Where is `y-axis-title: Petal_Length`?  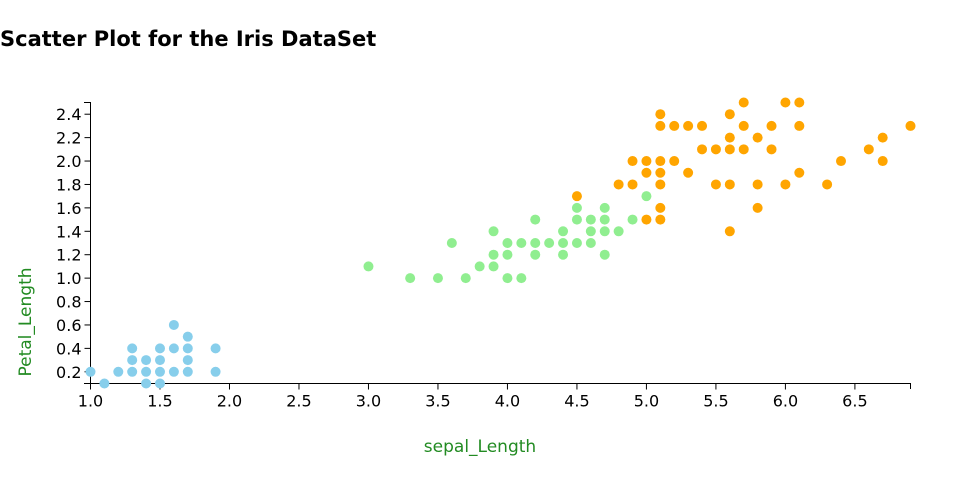 y-axis-title: Petal_Length is located at coordinates (26, 321).